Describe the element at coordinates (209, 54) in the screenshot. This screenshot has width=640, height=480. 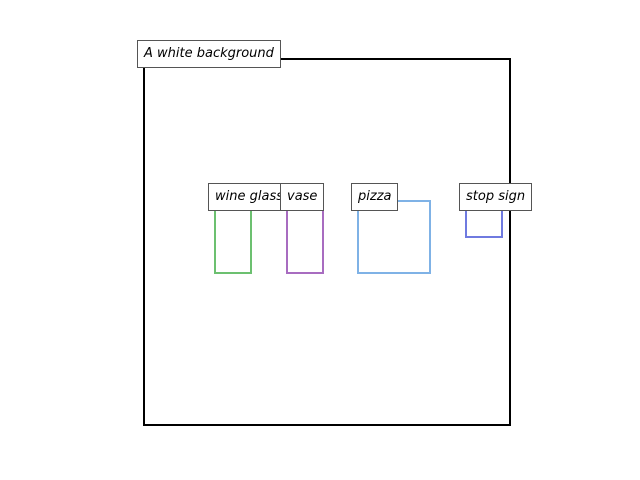
I see `caption-label: A white background` at that location.